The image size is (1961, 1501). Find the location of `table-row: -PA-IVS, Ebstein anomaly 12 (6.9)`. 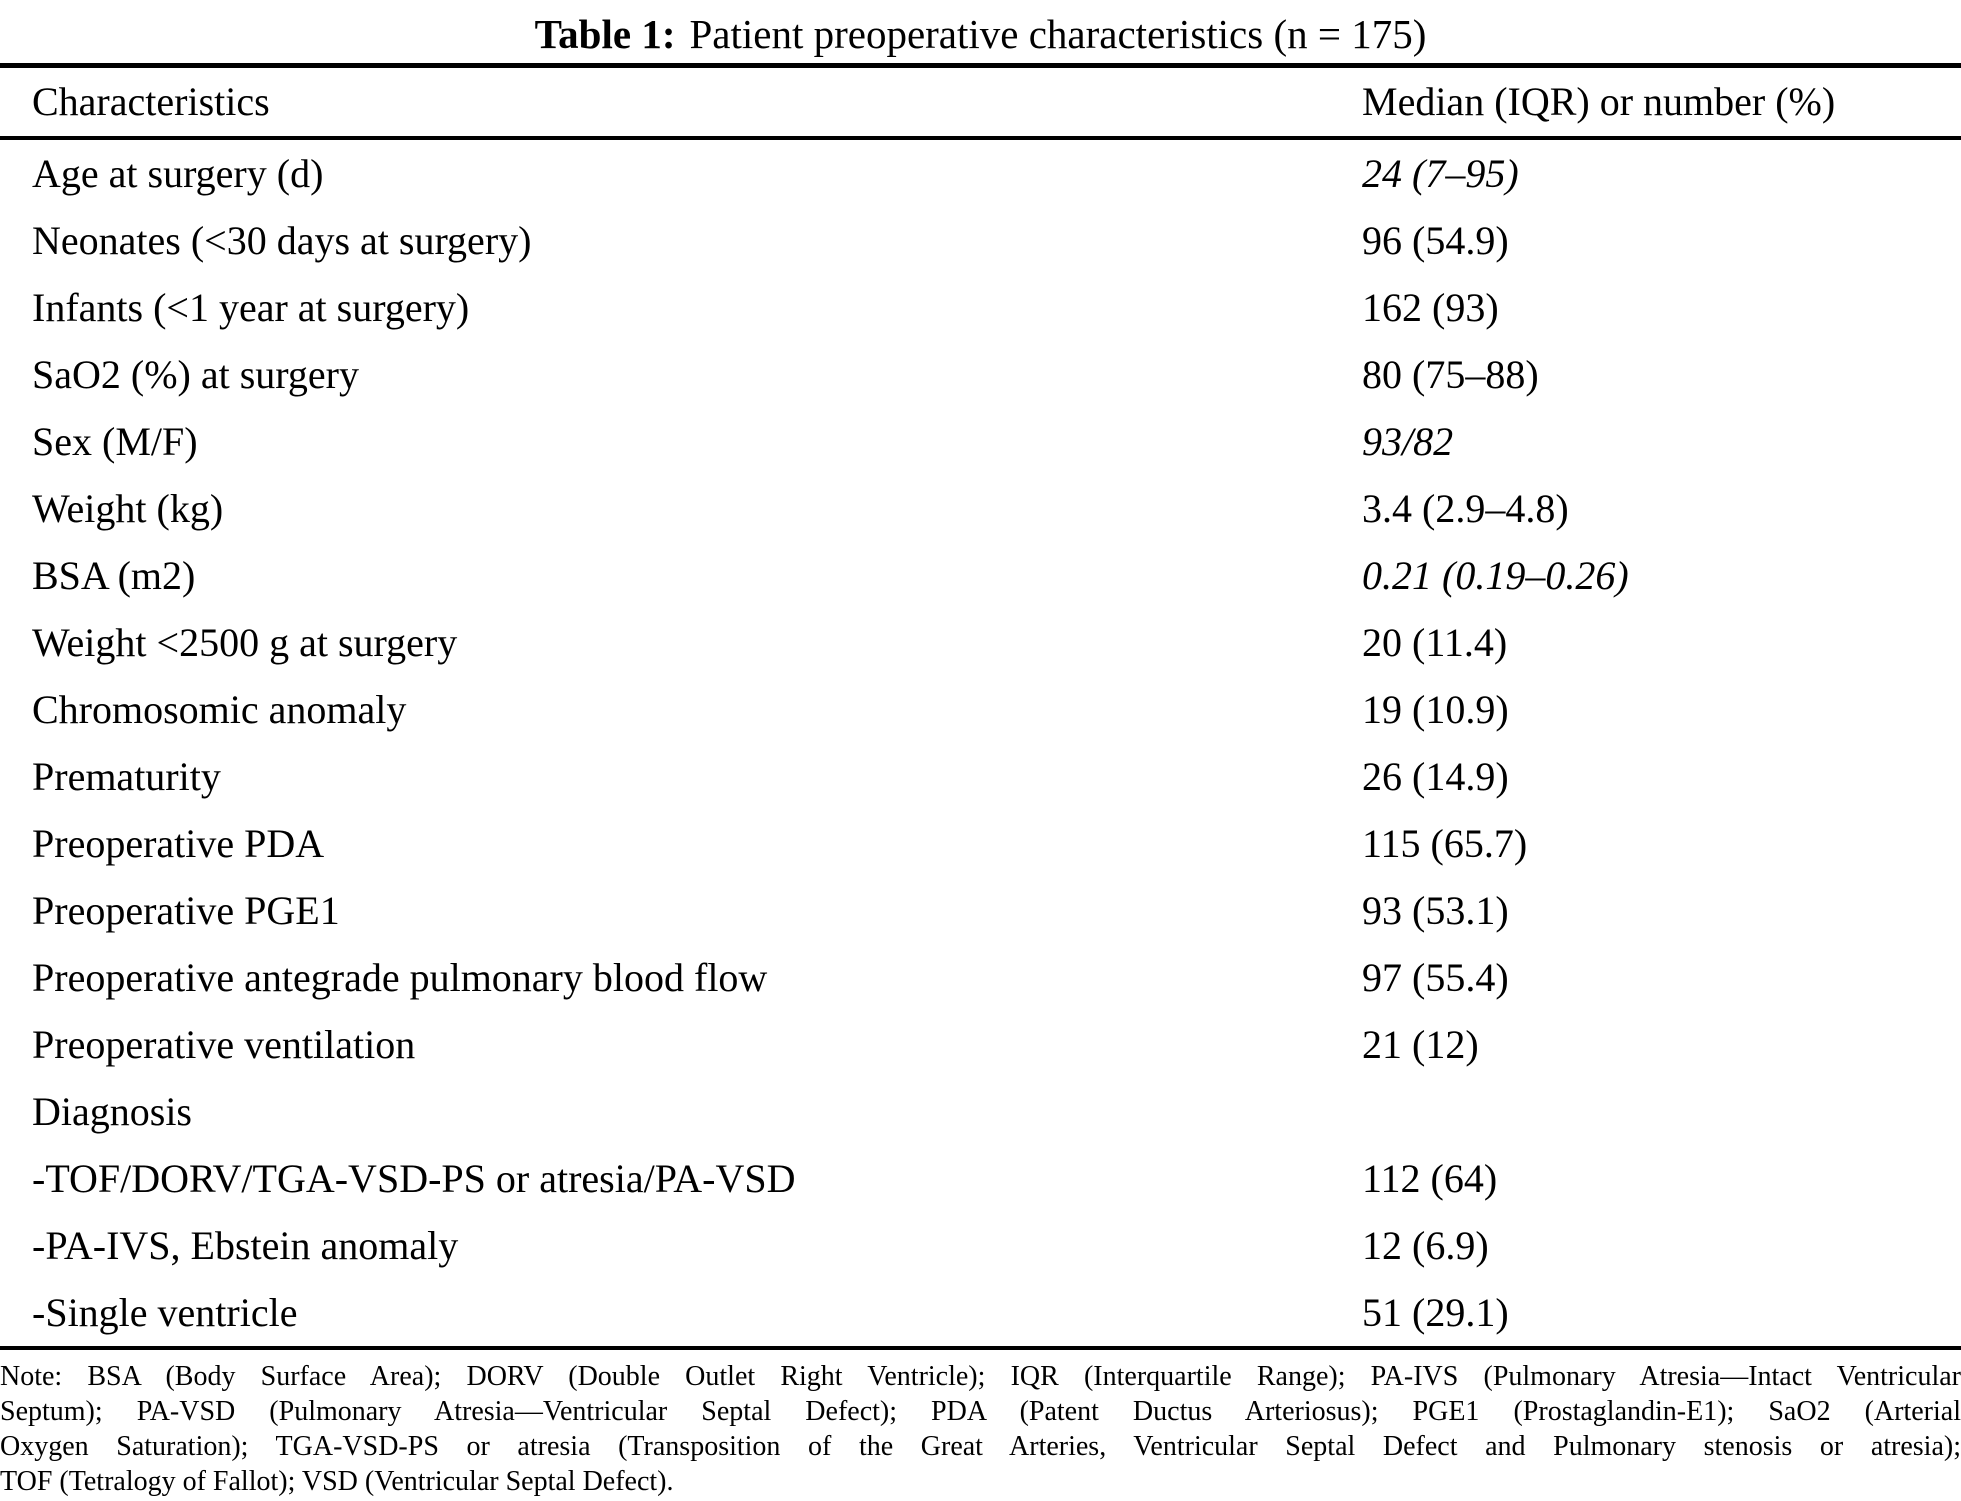

table-row: -PA-IVS, Ebstein anomaly 12 (6.9) is located at coordinates (980, 1245).